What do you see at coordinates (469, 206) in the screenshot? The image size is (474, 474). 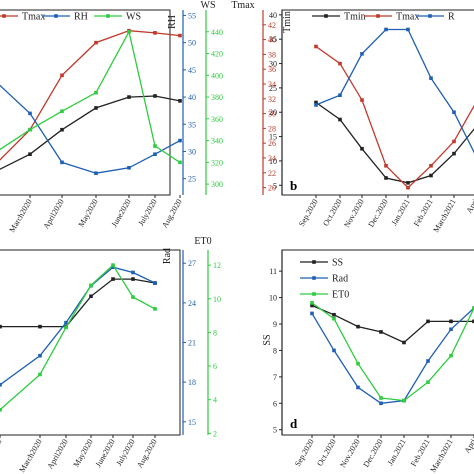 I see `x-tick-label: Apri` at bounding box center [469, 206].